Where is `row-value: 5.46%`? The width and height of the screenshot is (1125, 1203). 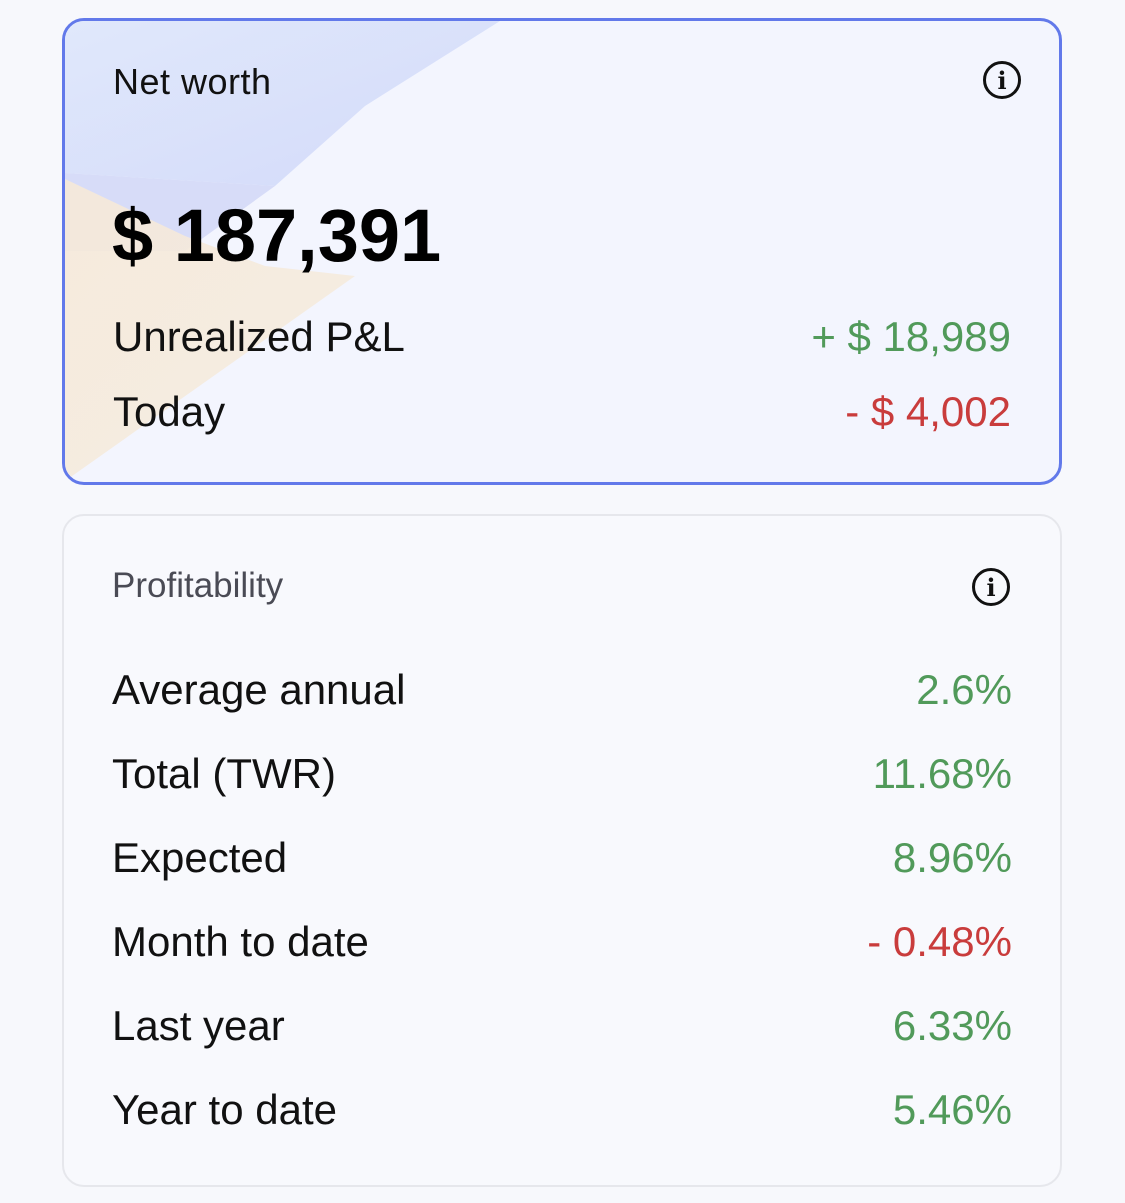
row-value: 5.46% is located at coordinates (952, 1109).